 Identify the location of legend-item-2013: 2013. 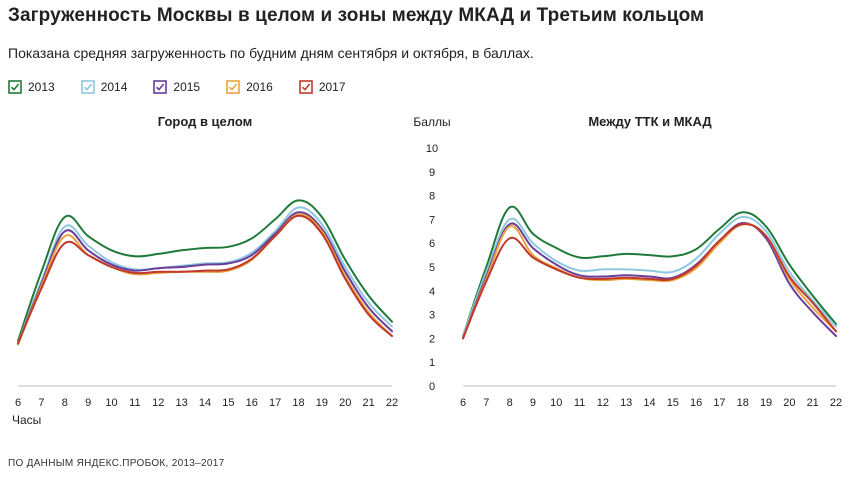
(31, 87).